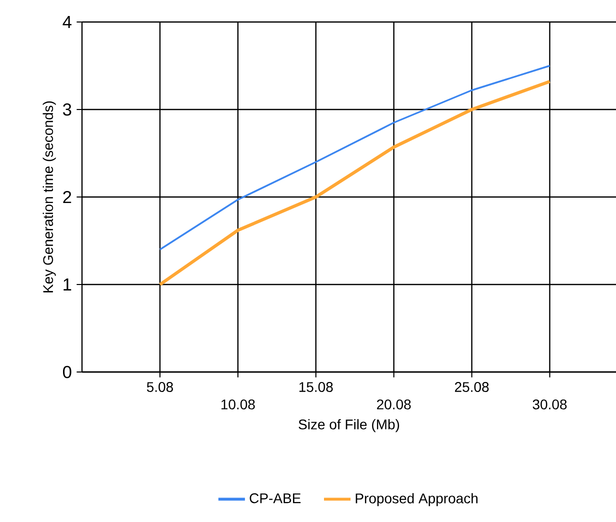 The width and height of the screenshot is (616, 522). I want to click on x-axis-title: Size of File (Mb), so click(349, 425).